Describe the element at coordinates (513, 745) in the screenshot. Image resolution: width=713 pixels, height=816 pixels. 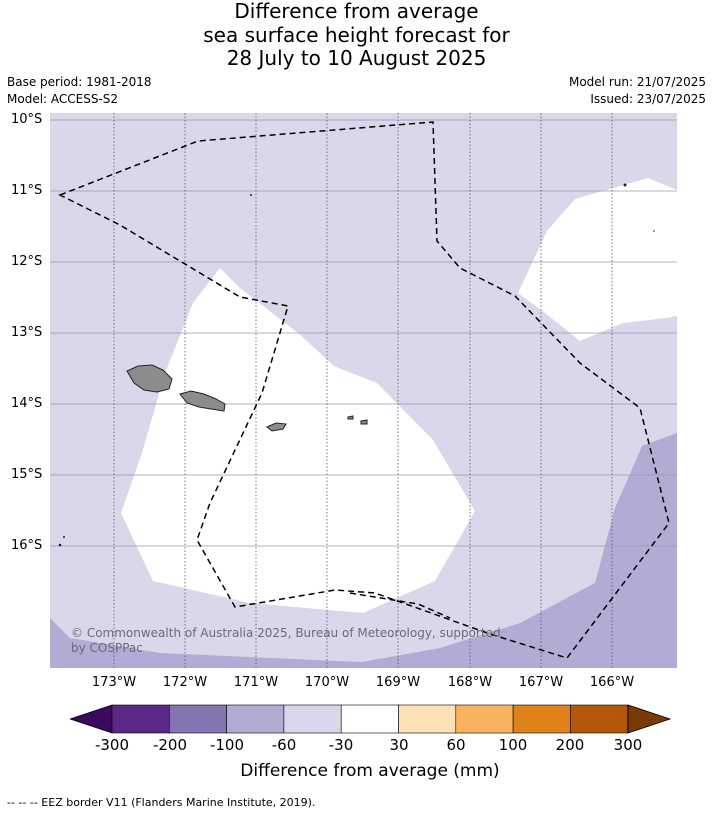
I see `colorbar-tick-100: 100` at that location.